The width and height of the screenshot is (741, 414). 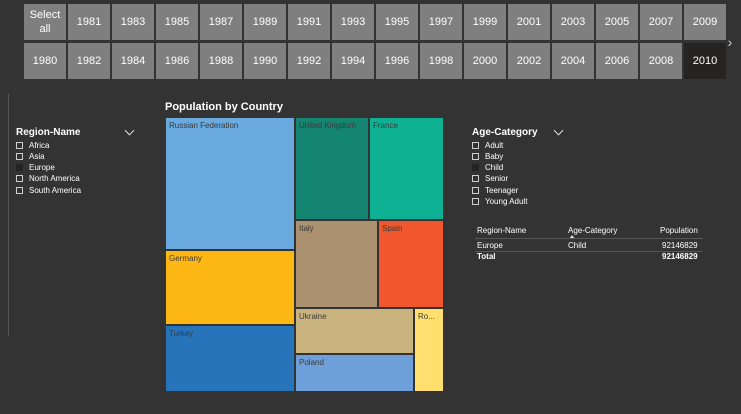 I want to click on year-button-2002: 2002, so click(x=529, y=61).